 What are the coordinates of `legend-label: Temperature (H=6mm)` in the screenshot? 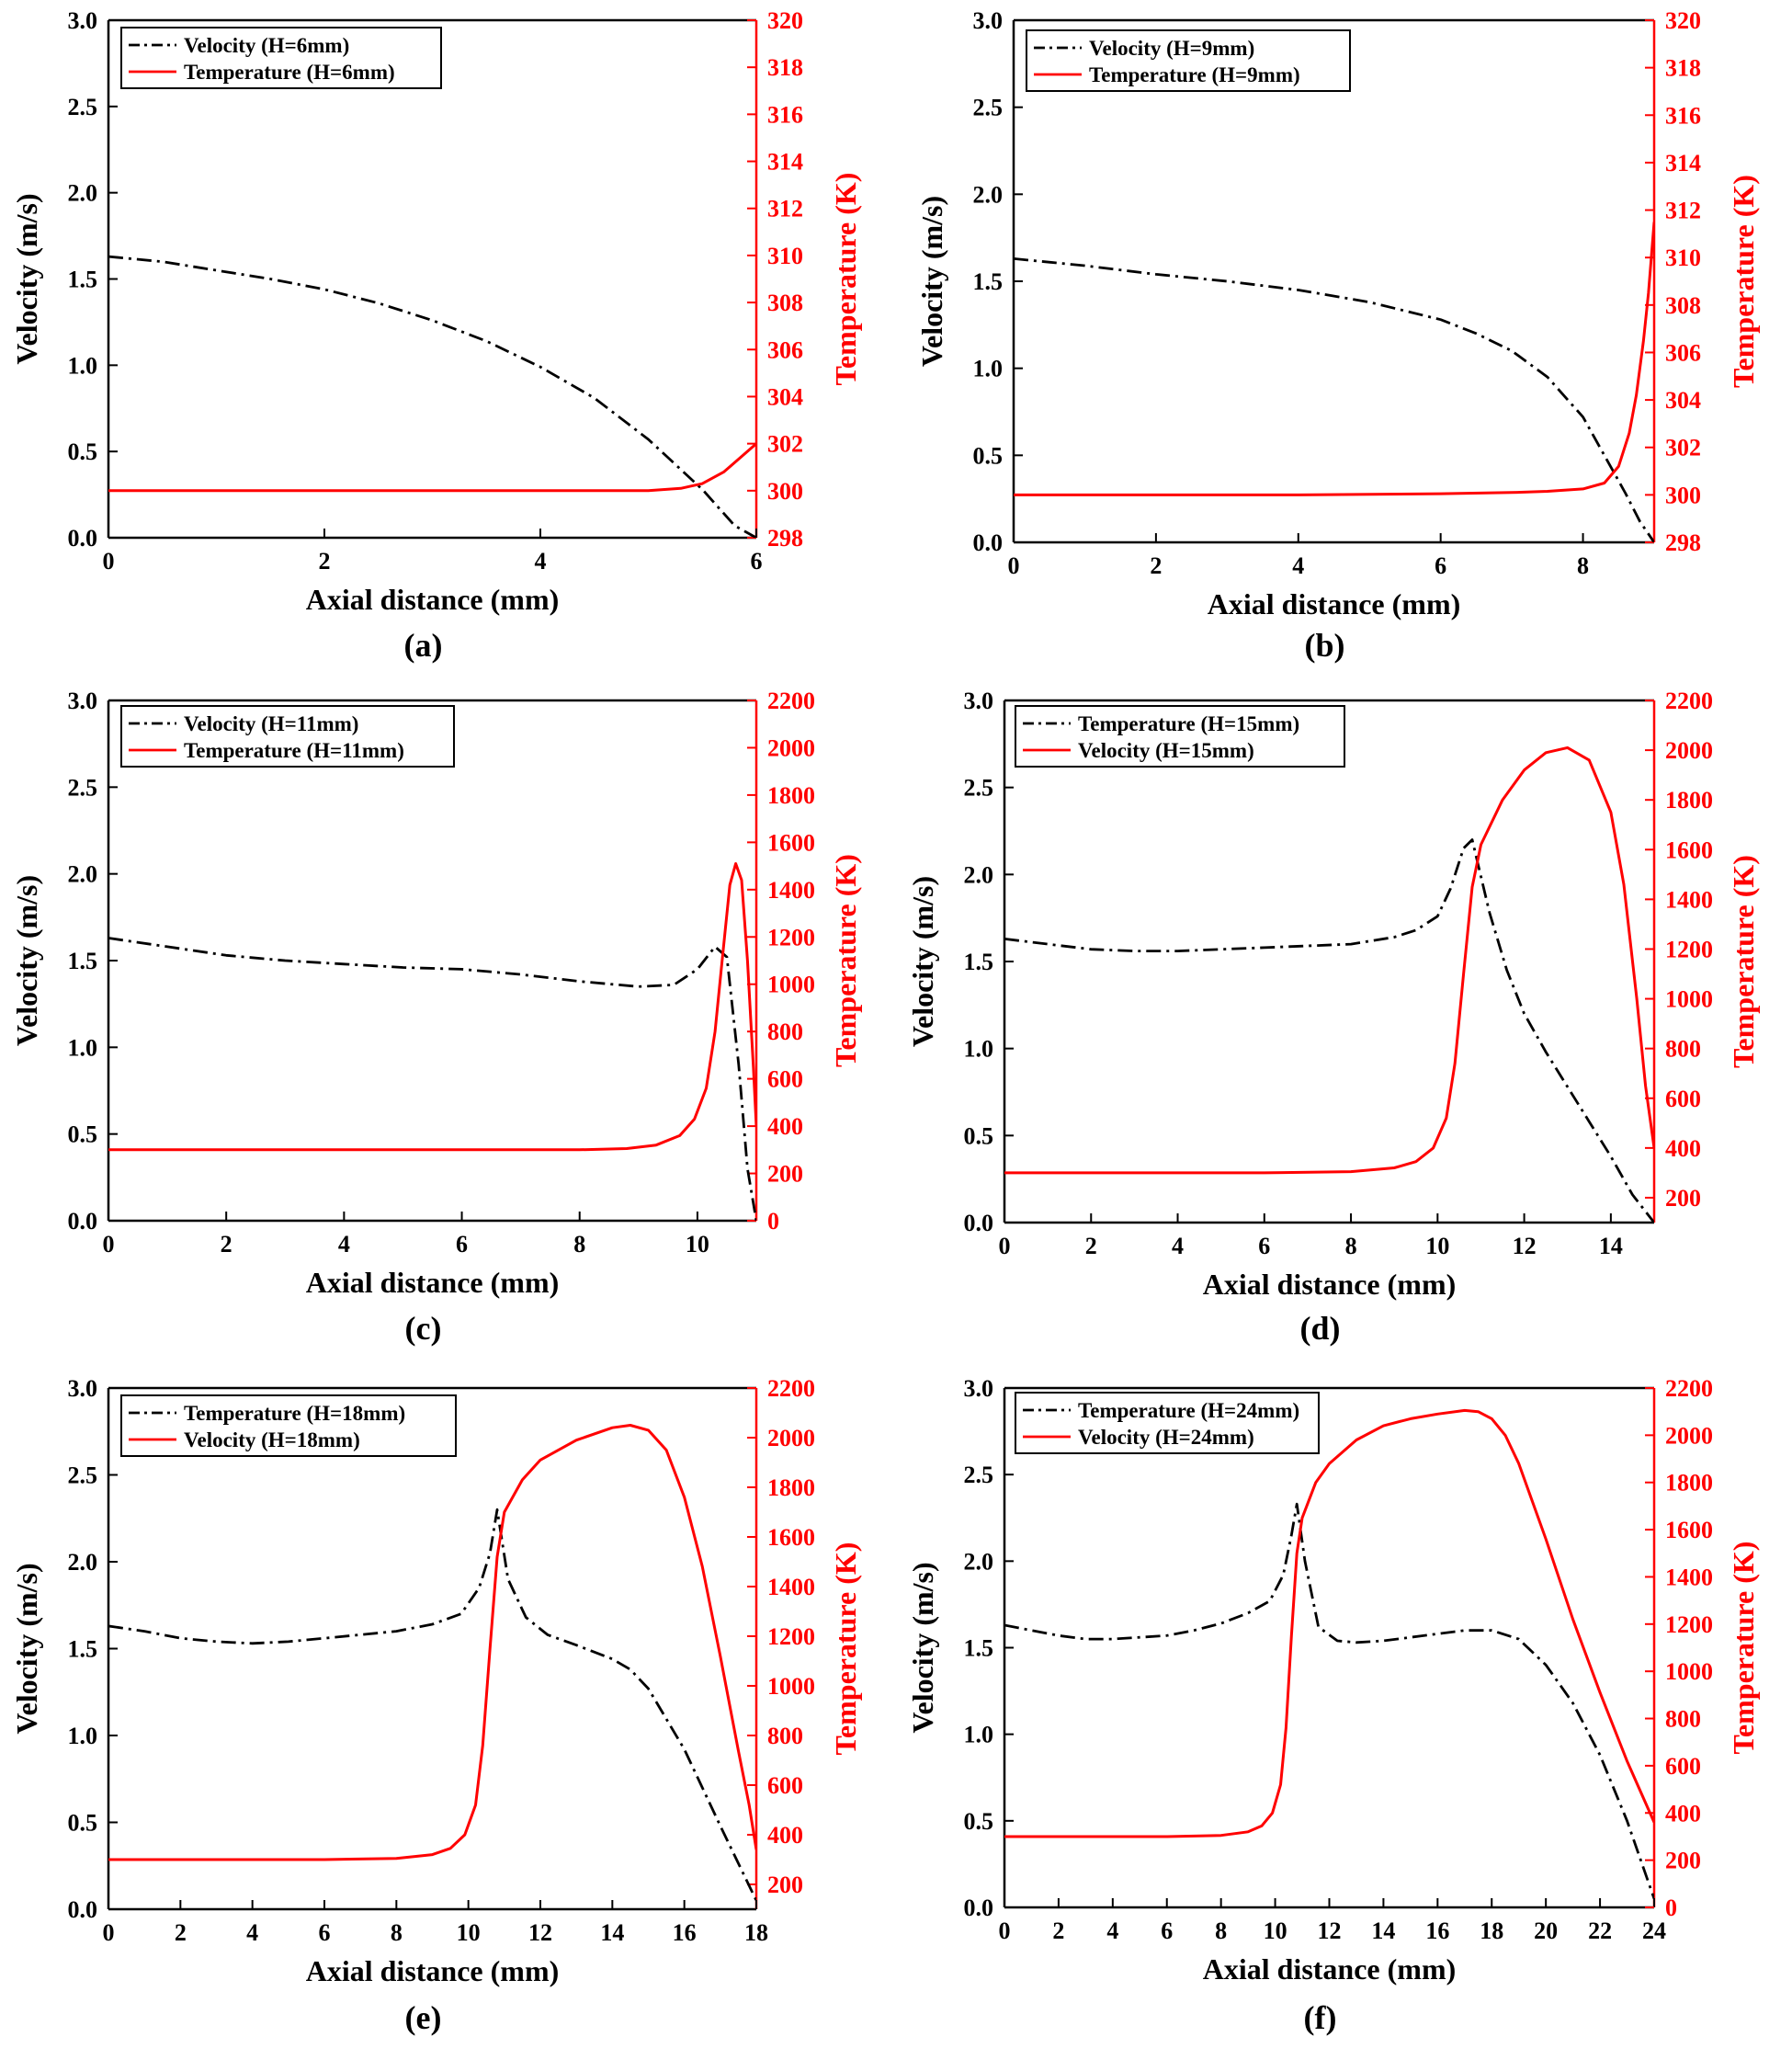 It's located at (289, 72).